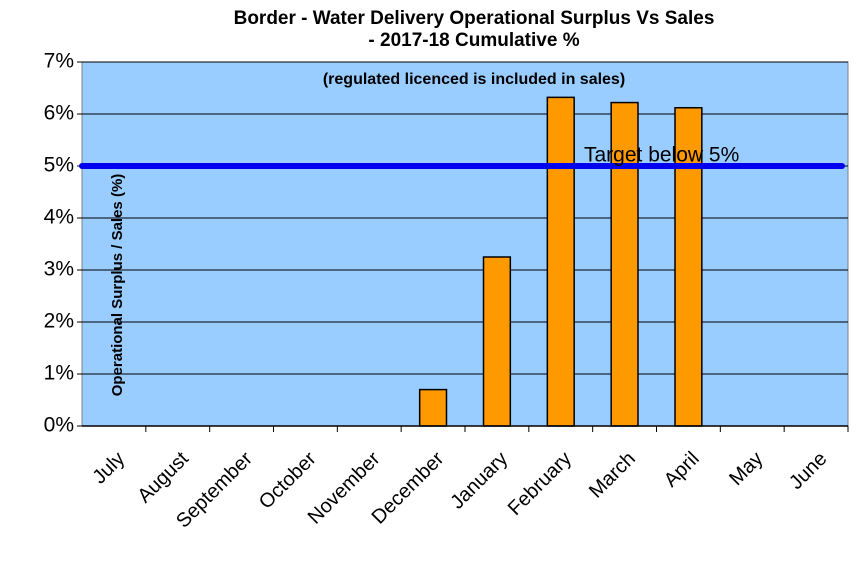 Image resolution: width=866 pixels, height=565 pixels. What do you see at coordinates (59, 217) in the screenshot?
I see `y-tick-label: 4%` at bounding box center [59, 217].